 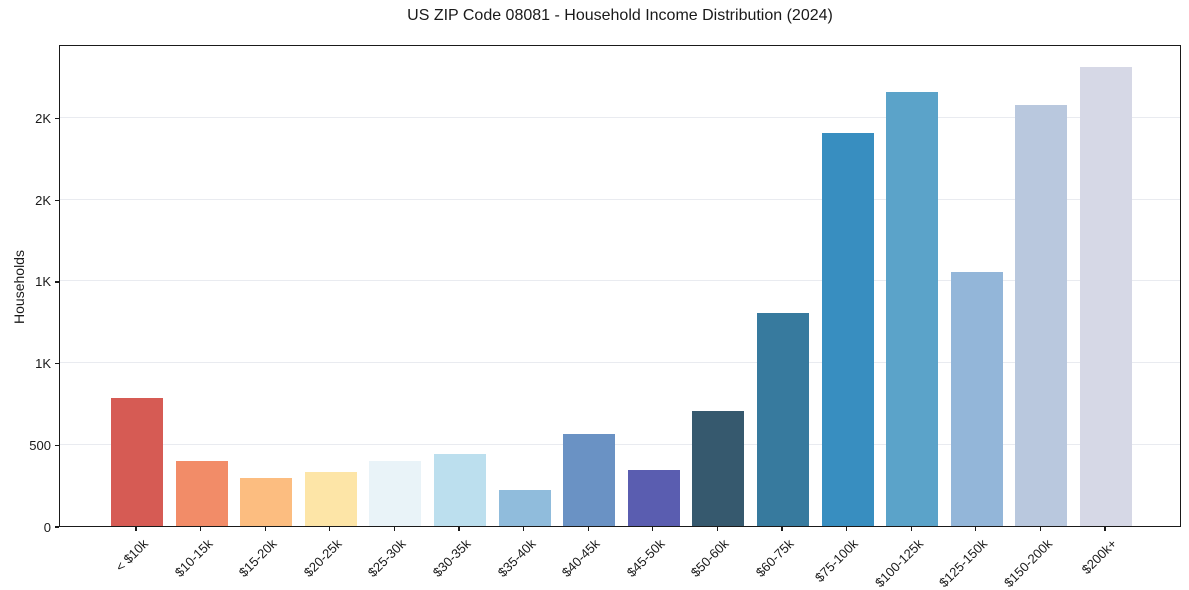 I want to click on bar-$50-60k, so click(x=718, y=468).